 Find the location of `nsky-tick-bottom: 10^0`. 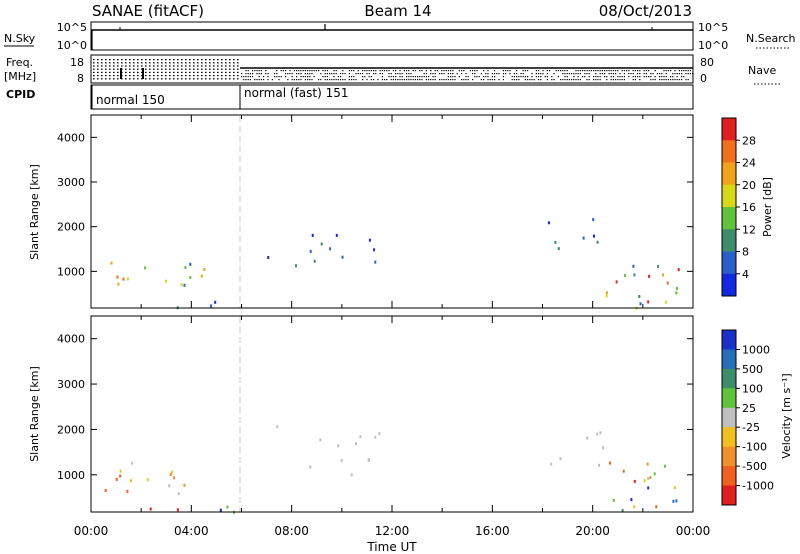

nsky-tick-bottom: 10^0 is located at coordinates (72, 45).